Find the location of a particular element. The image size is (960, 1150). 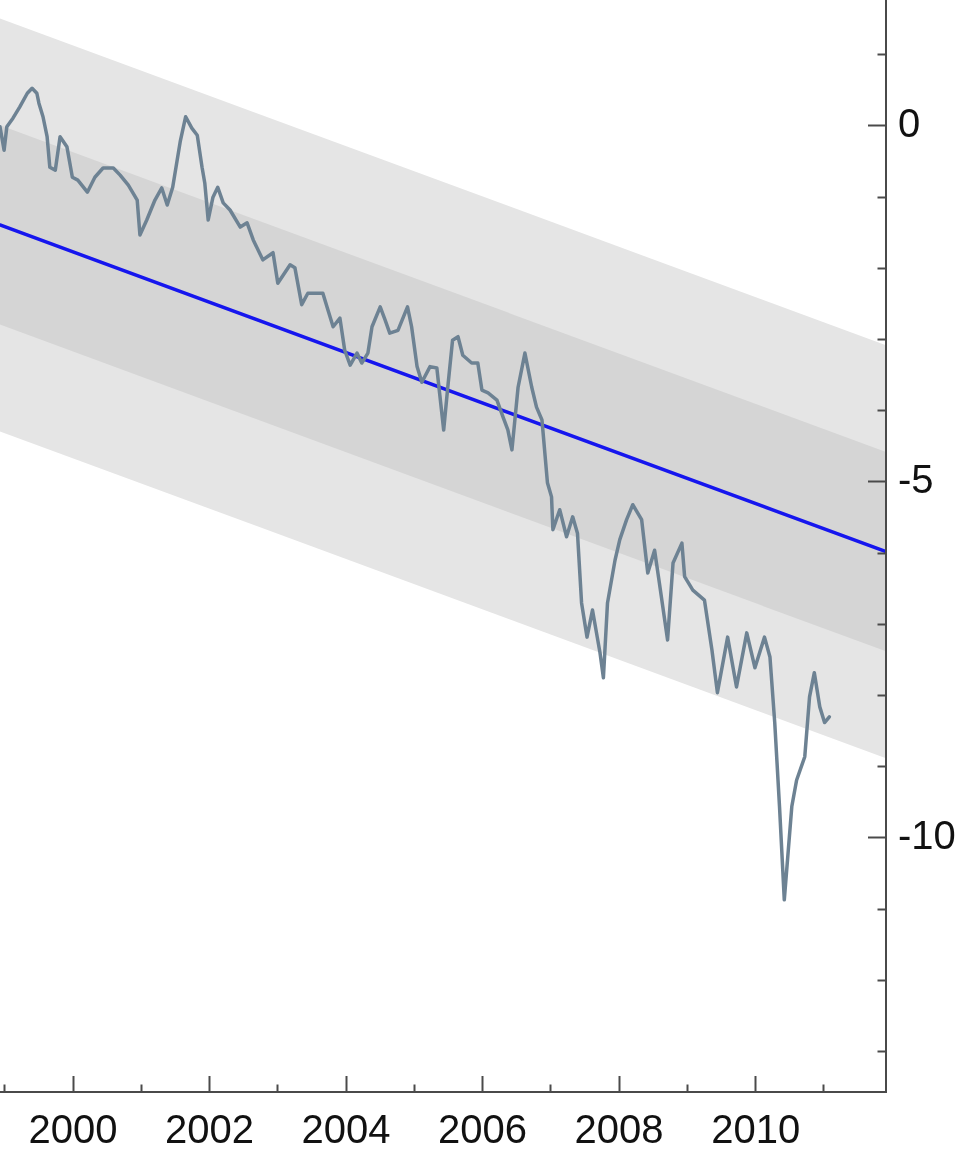

x-tick-label: 2002 is located at coordinates (210, 1128).